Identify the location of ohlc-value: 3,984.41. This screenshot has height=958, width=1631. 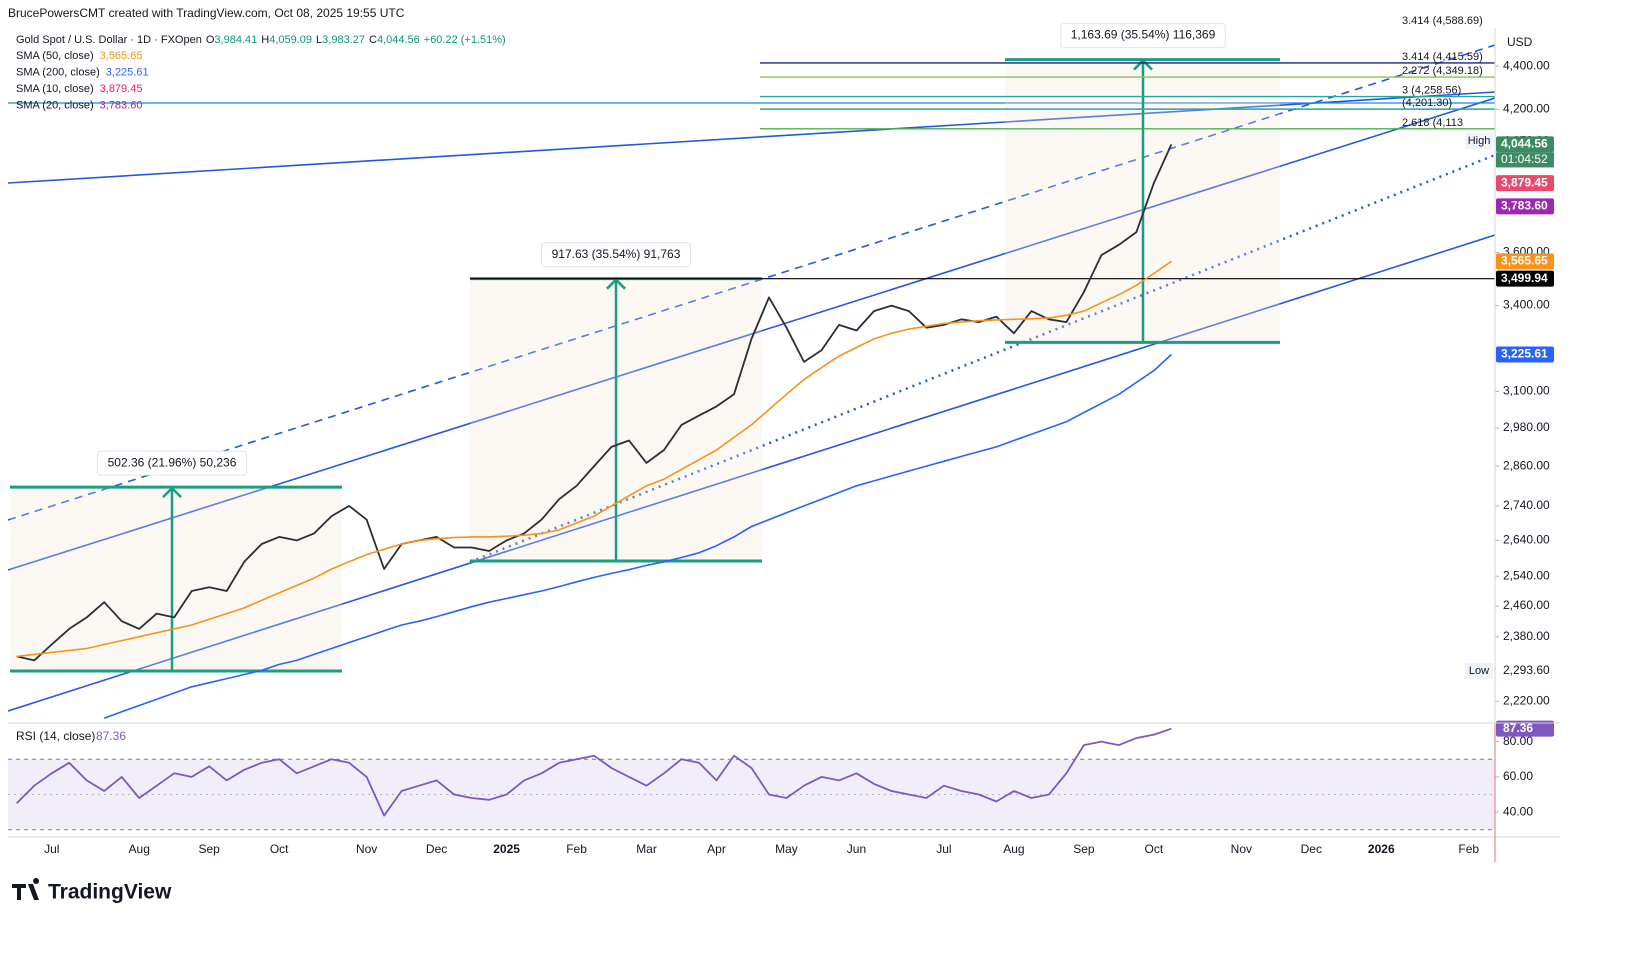
(235, 40).